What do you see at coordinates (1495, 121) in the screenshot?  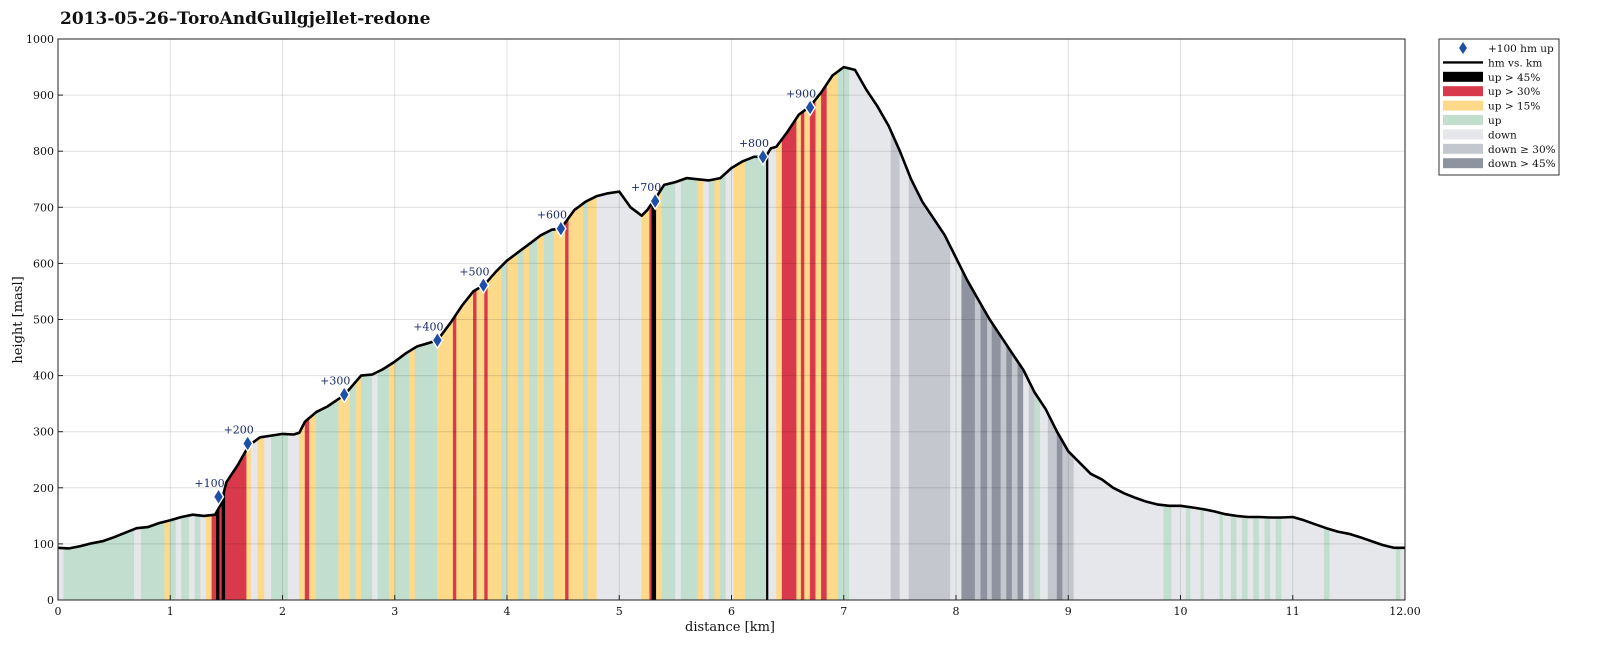 I see `legend-label-up: up` at bounding box center [1495, 121].